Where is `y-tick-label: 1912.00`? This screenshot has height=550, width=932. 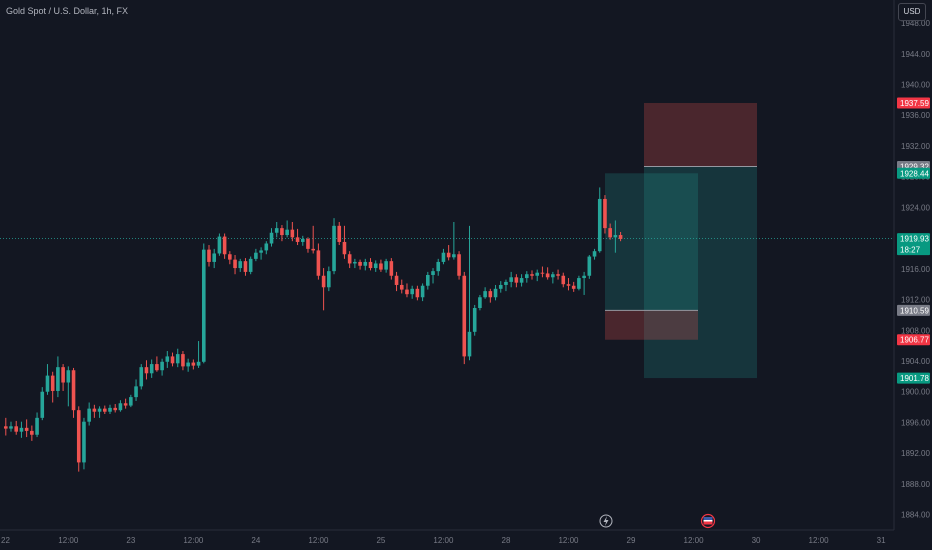 y-tick-label: 1912.00 is located at coordinates (915, 300).